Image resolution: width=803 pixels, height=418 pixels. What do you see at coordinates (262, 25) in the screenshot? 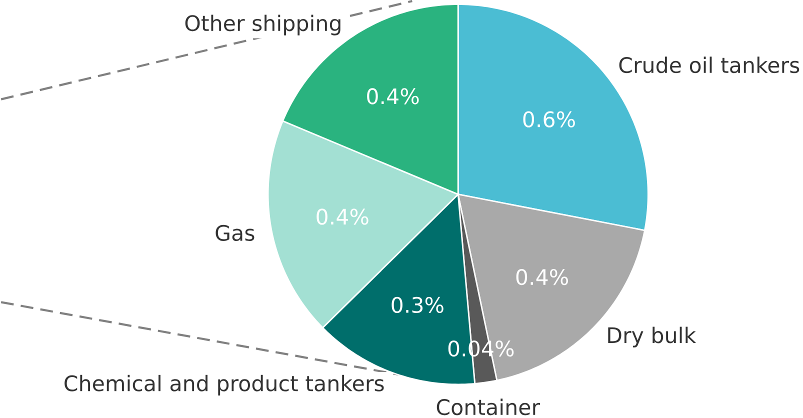
I see `slice-label: Other shipping` at bounding box center [262, 25].